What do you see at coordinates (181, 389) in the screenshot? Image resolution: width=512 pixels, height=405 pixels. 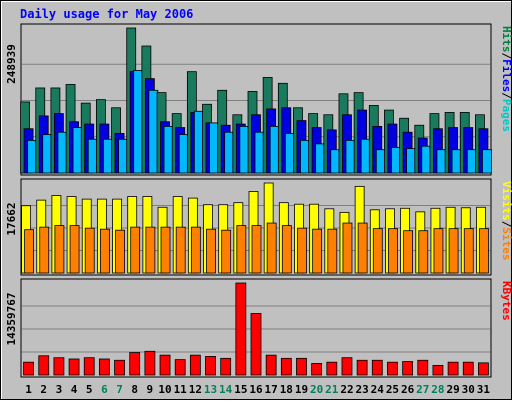 I see `x-tick-label: 11` at bounding box center [181, 389].